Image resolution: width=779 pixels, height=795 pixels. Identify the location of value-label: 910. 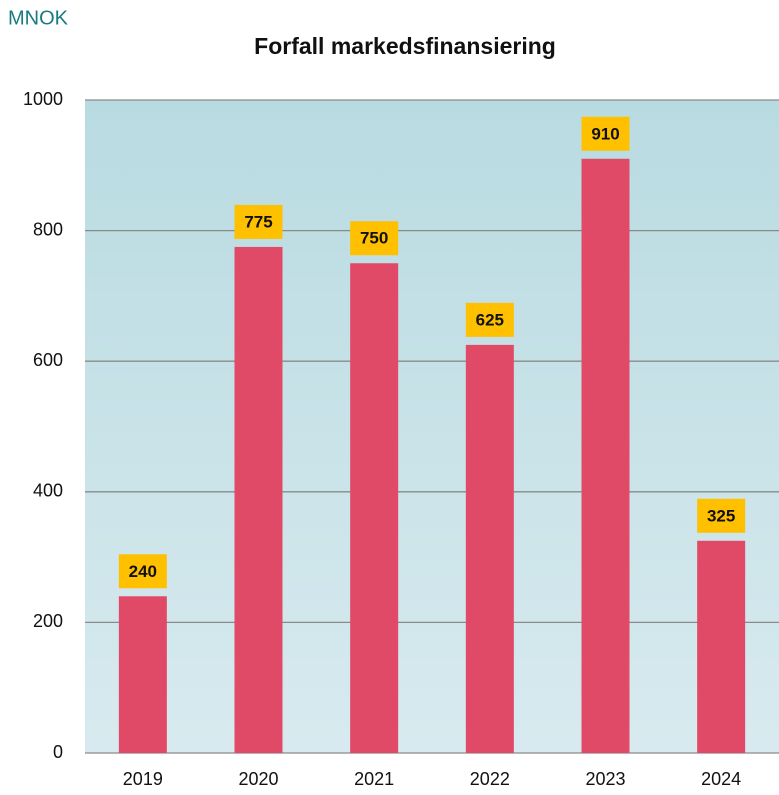
(605, 133).